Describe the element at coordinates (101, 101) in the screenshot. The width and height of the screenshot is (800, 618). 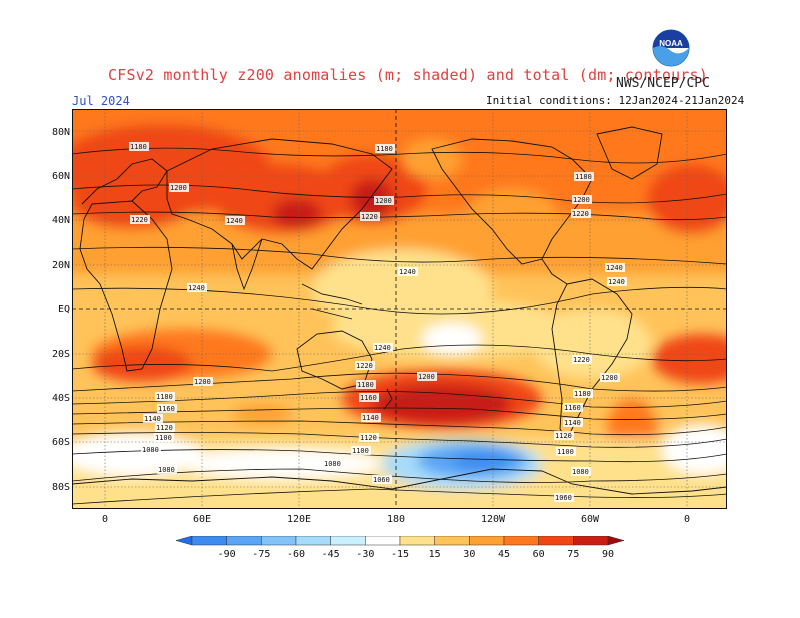
I see `forecast-month: Jul 2024` at that location.